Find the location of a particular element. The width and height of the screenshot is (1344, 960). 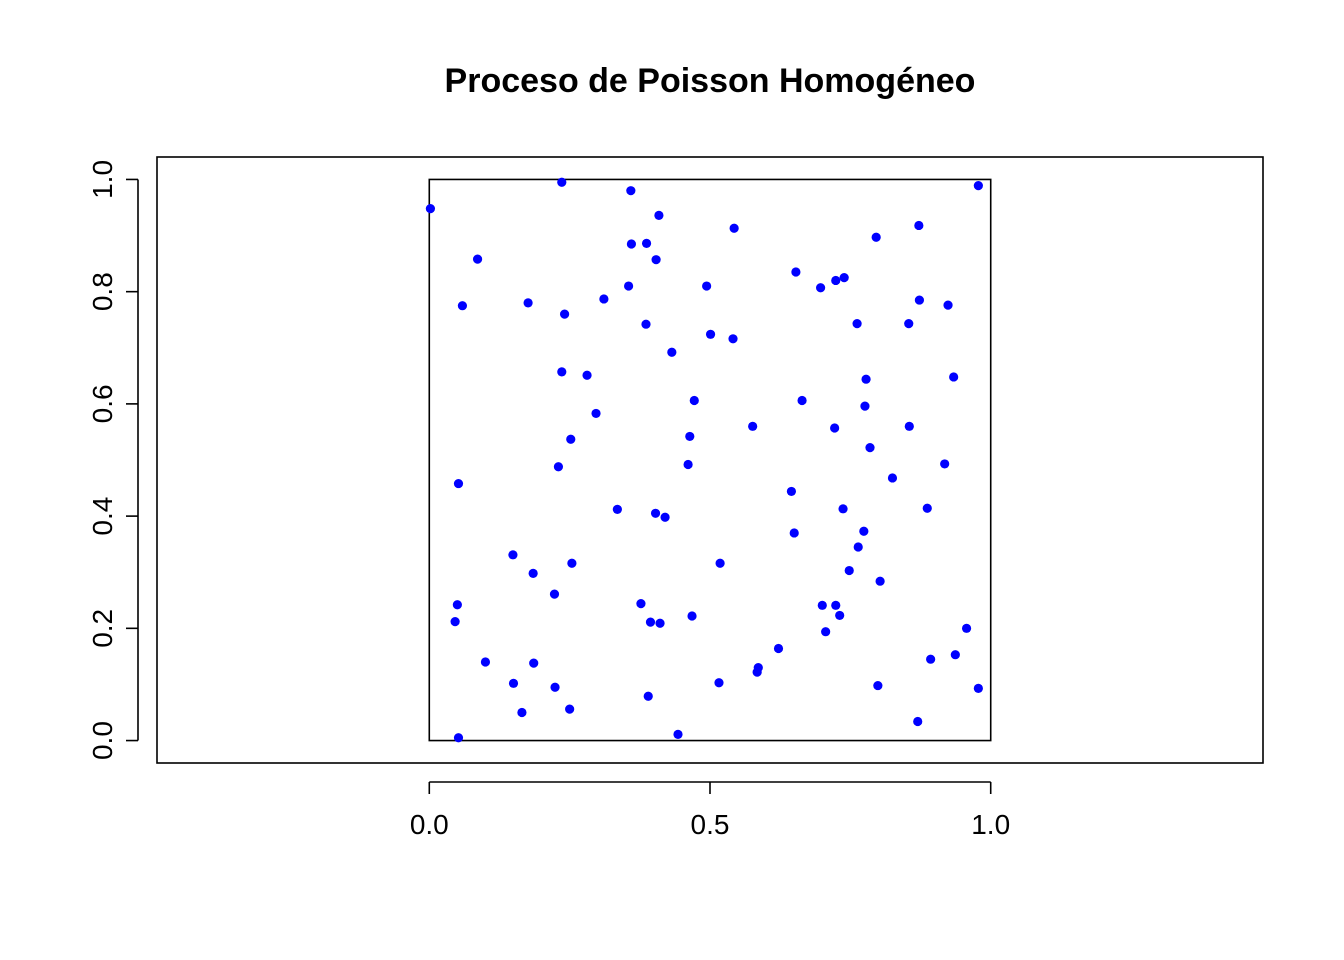

y-tick-label: 0.4 is located at coordinates (102, 516).